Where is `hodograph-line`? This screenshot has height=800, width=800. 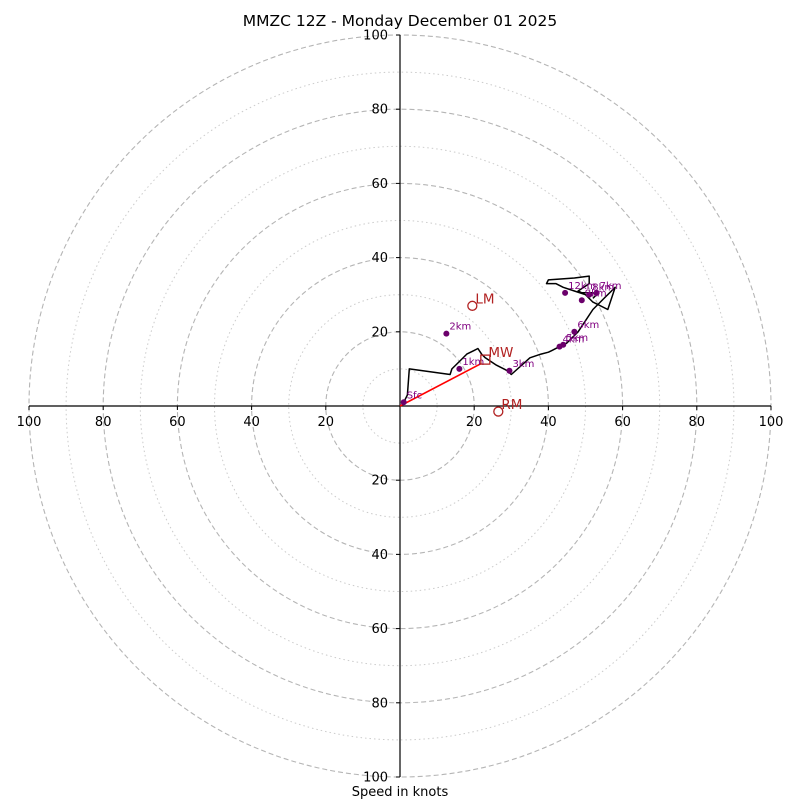
hodograph-line is located at coordinates (509, 339).